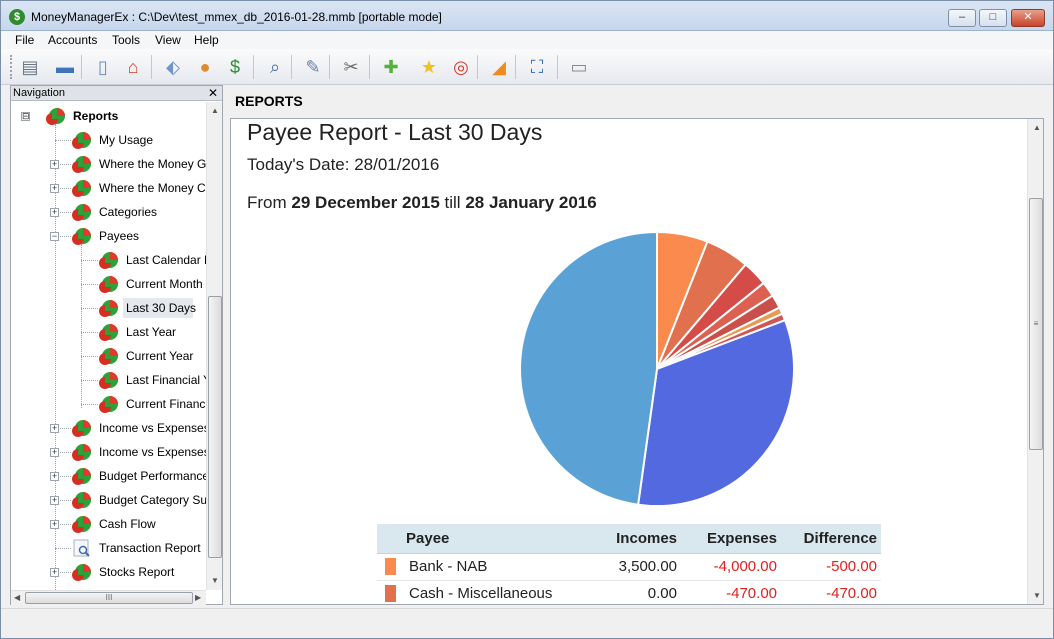  I want to click on print-icon: ▭, so click(579, 67).